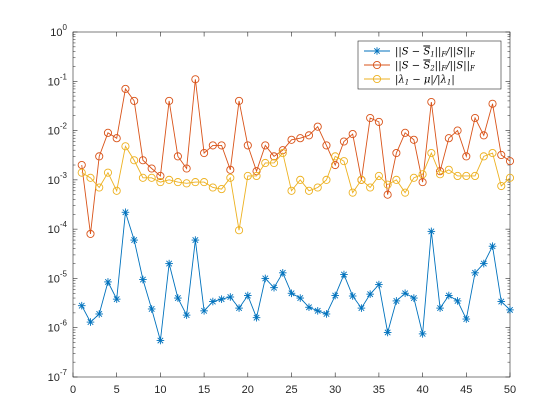  Describe the element at coordinates (510, 390) in the screenshot. I see `x-tick-label: 50` at that location.